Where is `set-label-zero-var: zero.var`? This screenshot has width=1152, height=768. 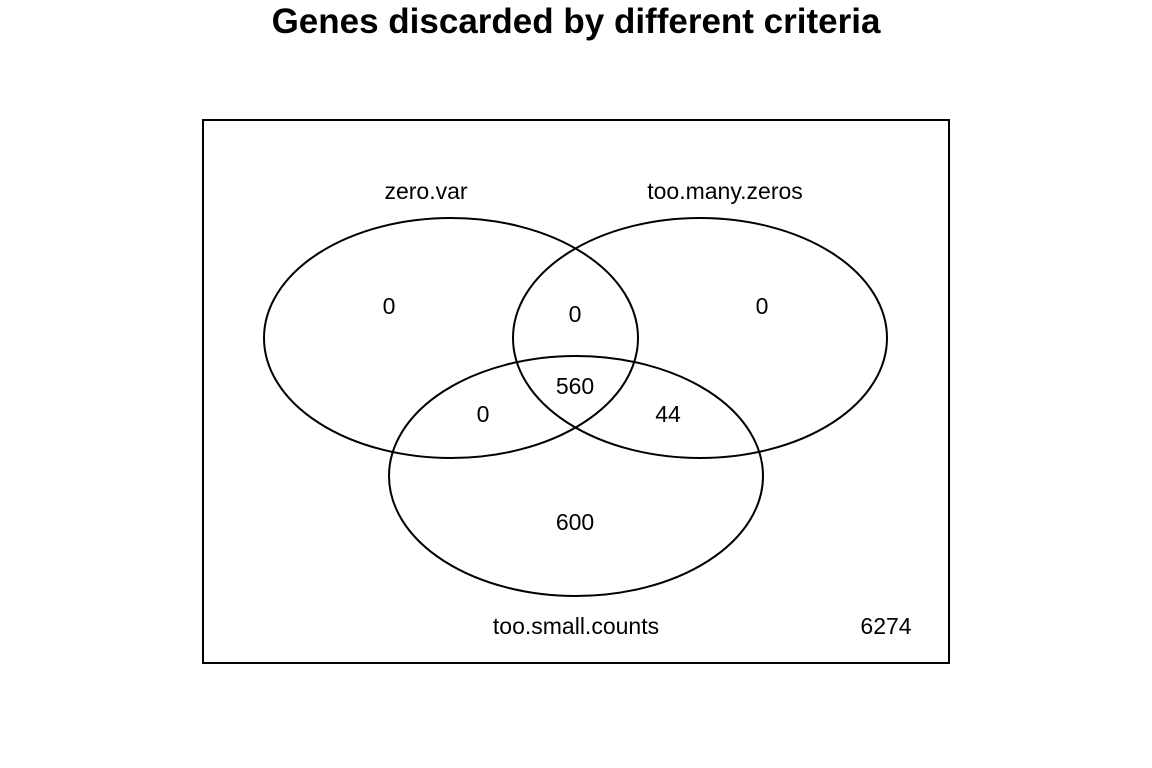
set-label-zero-var: zero.var is located at coordinates (425, 191).